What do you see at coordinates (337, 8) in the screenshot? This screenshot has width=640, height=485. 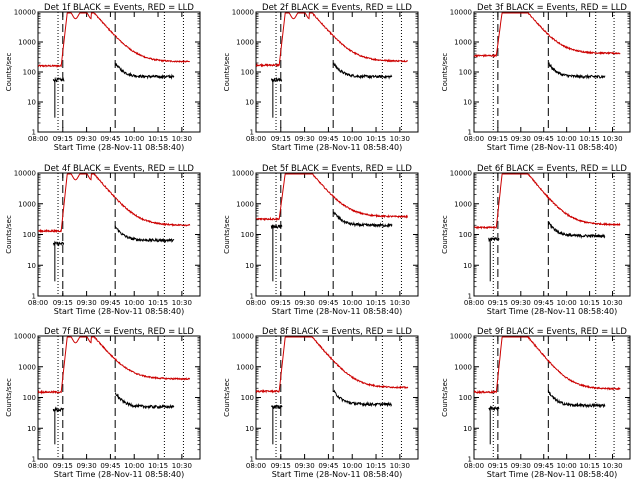 I see `panel-title: Det 2f BLACK = Events, RED = LLD` at bounding box center [337, 8].